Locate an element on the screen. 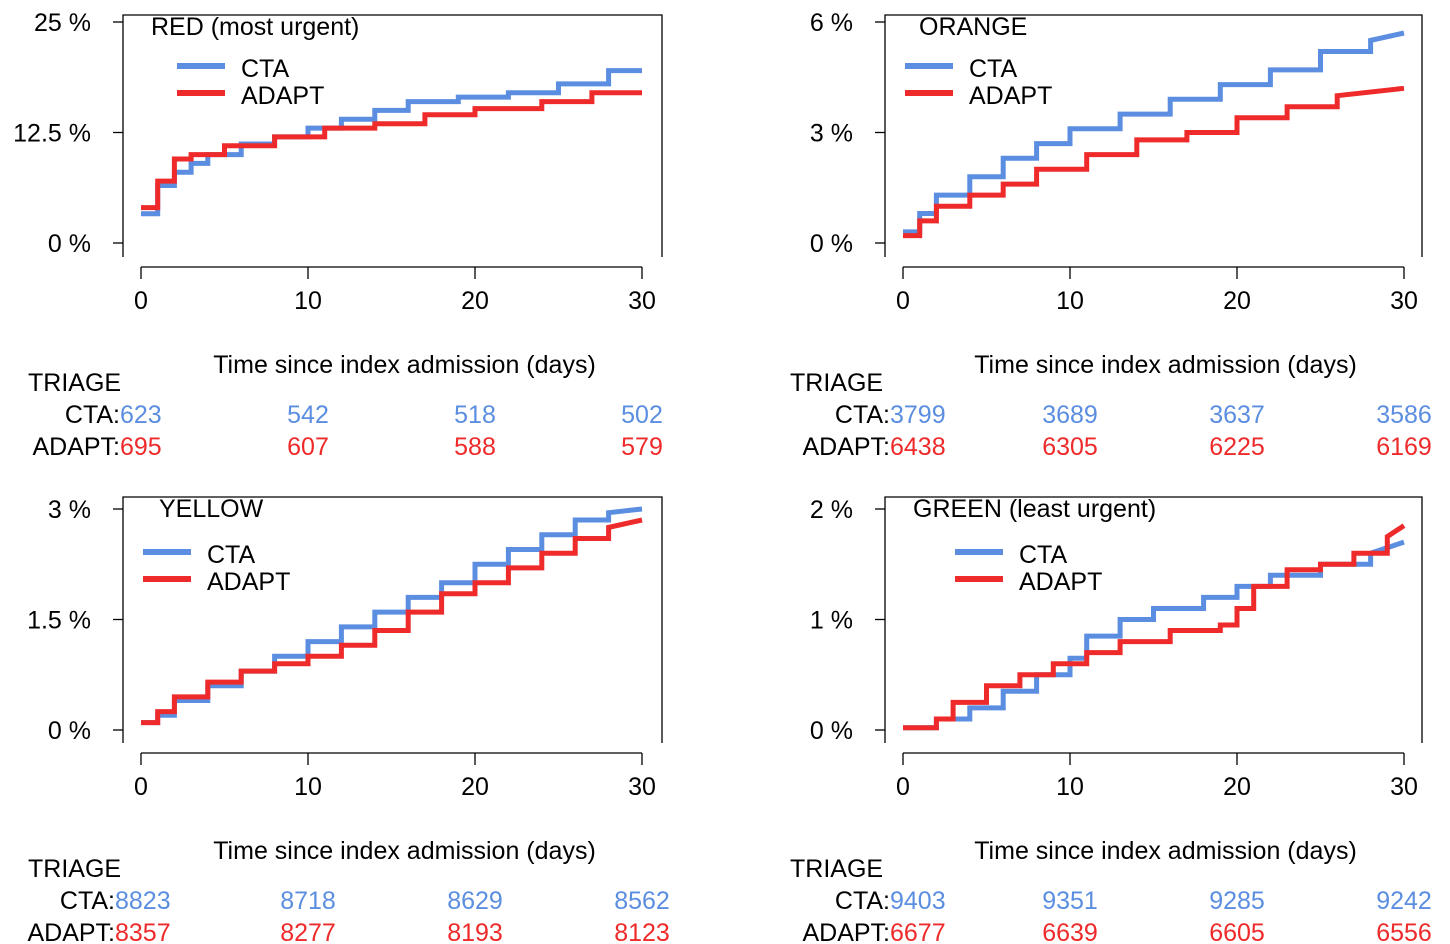  risk-table-value: 6556 is located at coordinates (1404, 931).